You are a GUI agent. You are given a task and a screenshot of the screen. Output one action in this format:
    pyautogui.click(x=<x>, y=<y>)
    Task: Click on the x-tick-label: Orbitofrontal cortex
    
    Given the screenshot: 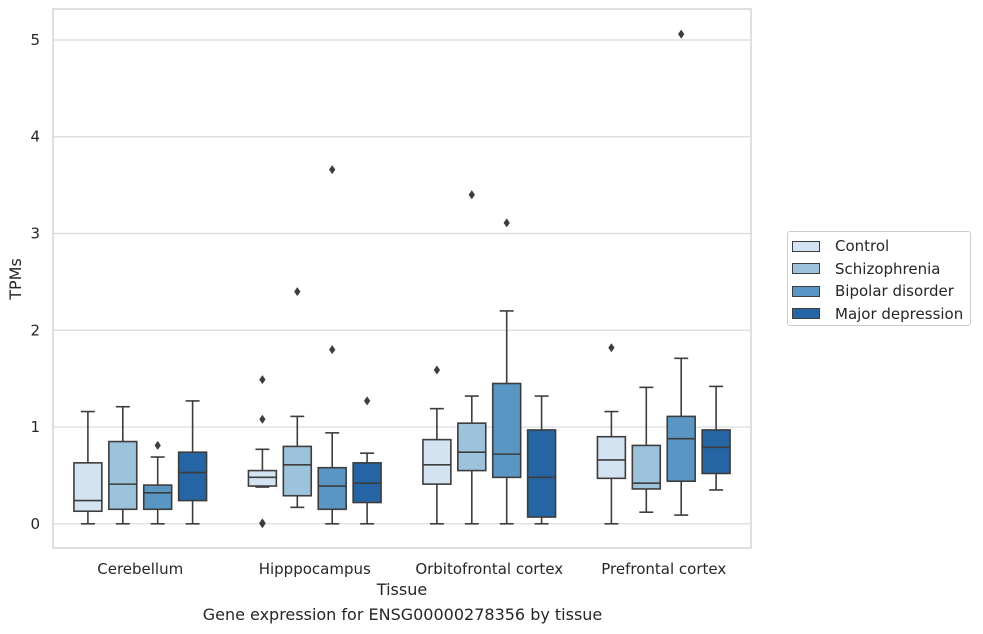 What is the action you would take?
    pyautogui.click(x=489, y=569)
    